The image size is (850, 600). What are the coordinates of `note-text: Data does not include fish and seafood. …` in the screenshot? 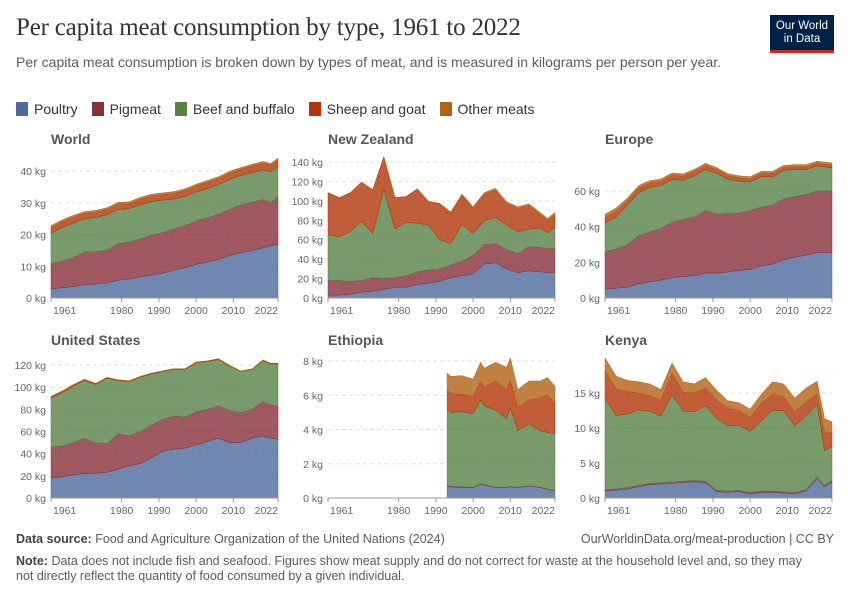 It's located at (409, 568).